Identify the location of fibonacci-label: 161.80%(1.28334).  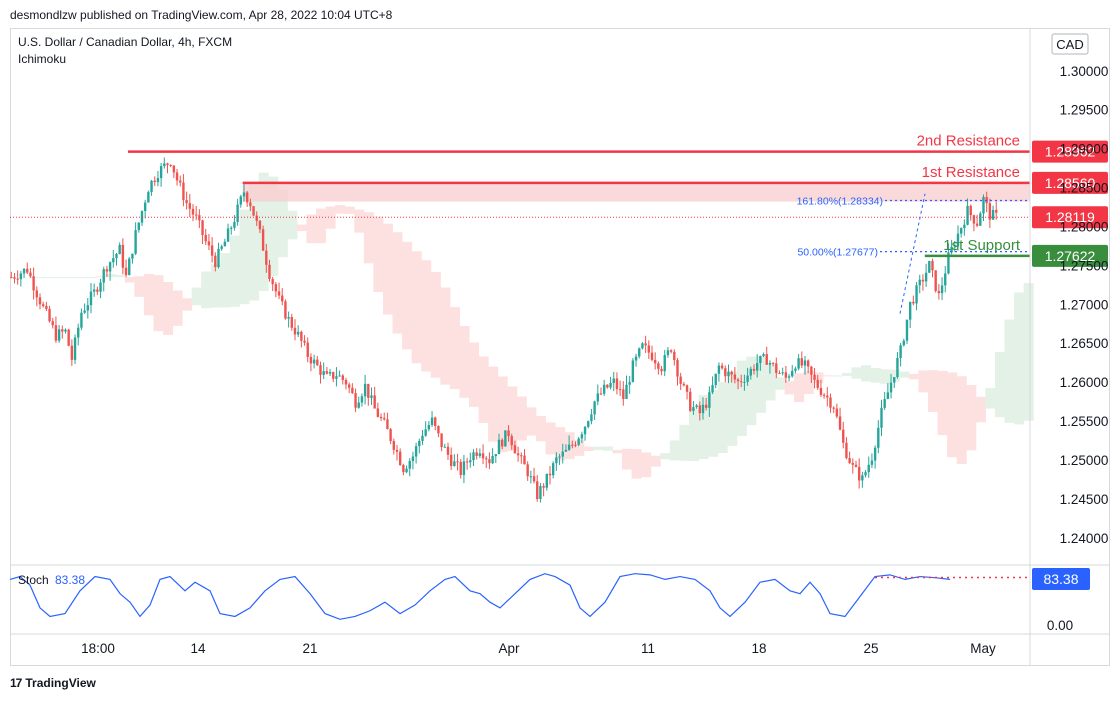
(840, 201).